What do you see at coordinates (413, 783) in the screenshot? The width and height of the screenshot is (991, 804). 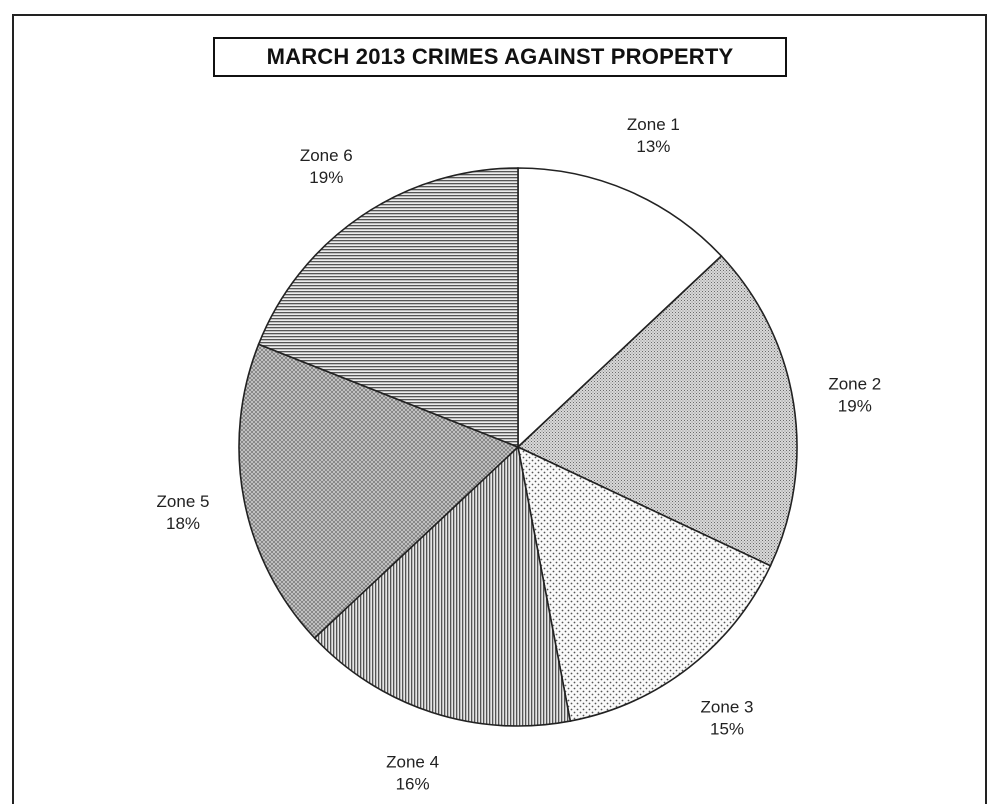 I see `slice-percent-zone-4: 16%` at bounding box center [413, 783].